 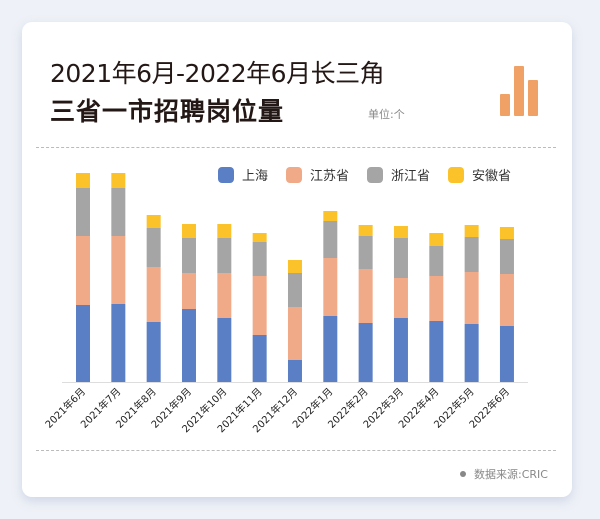 I want to click on bottom-divider, so click(x=296, y=450).